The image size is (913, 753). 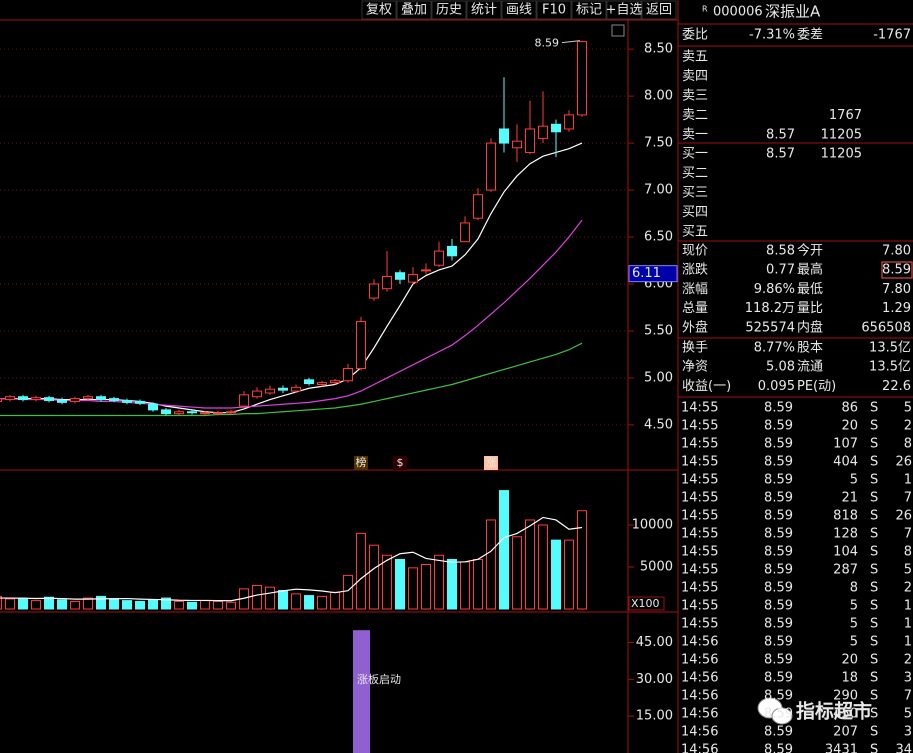 I want to click on trade-time: 14:55, so click(x=699, y=426).